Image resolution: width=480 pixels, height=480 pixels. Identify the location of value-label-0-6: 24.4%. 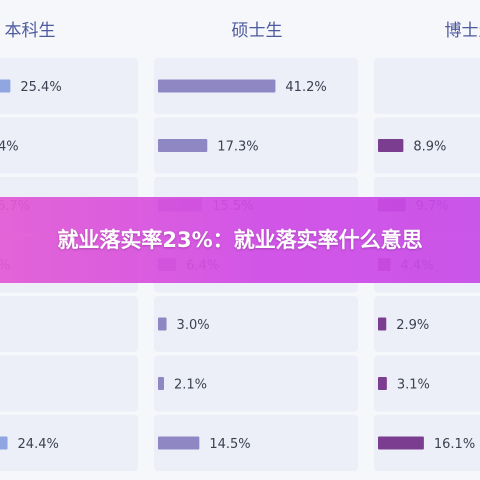
(38, 444).